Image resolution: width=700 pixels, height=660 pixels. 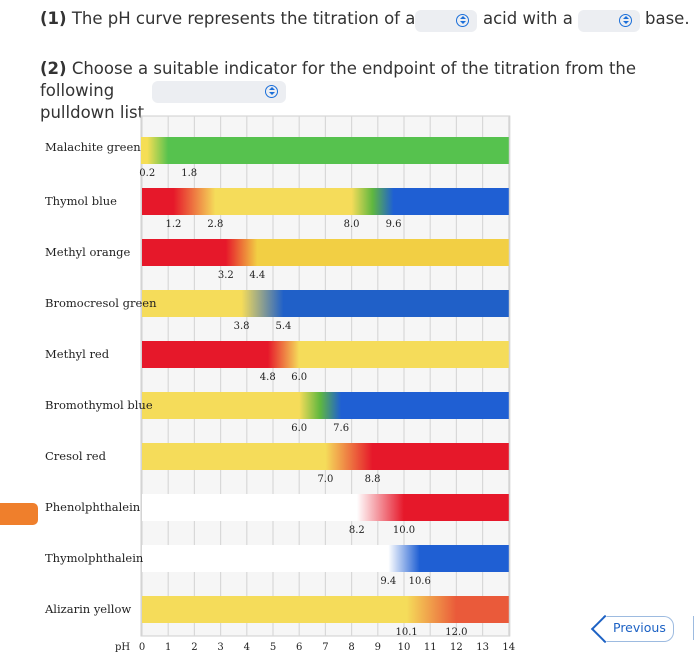 I want to click on ph-tick: 7, so click(x=325, y=647).